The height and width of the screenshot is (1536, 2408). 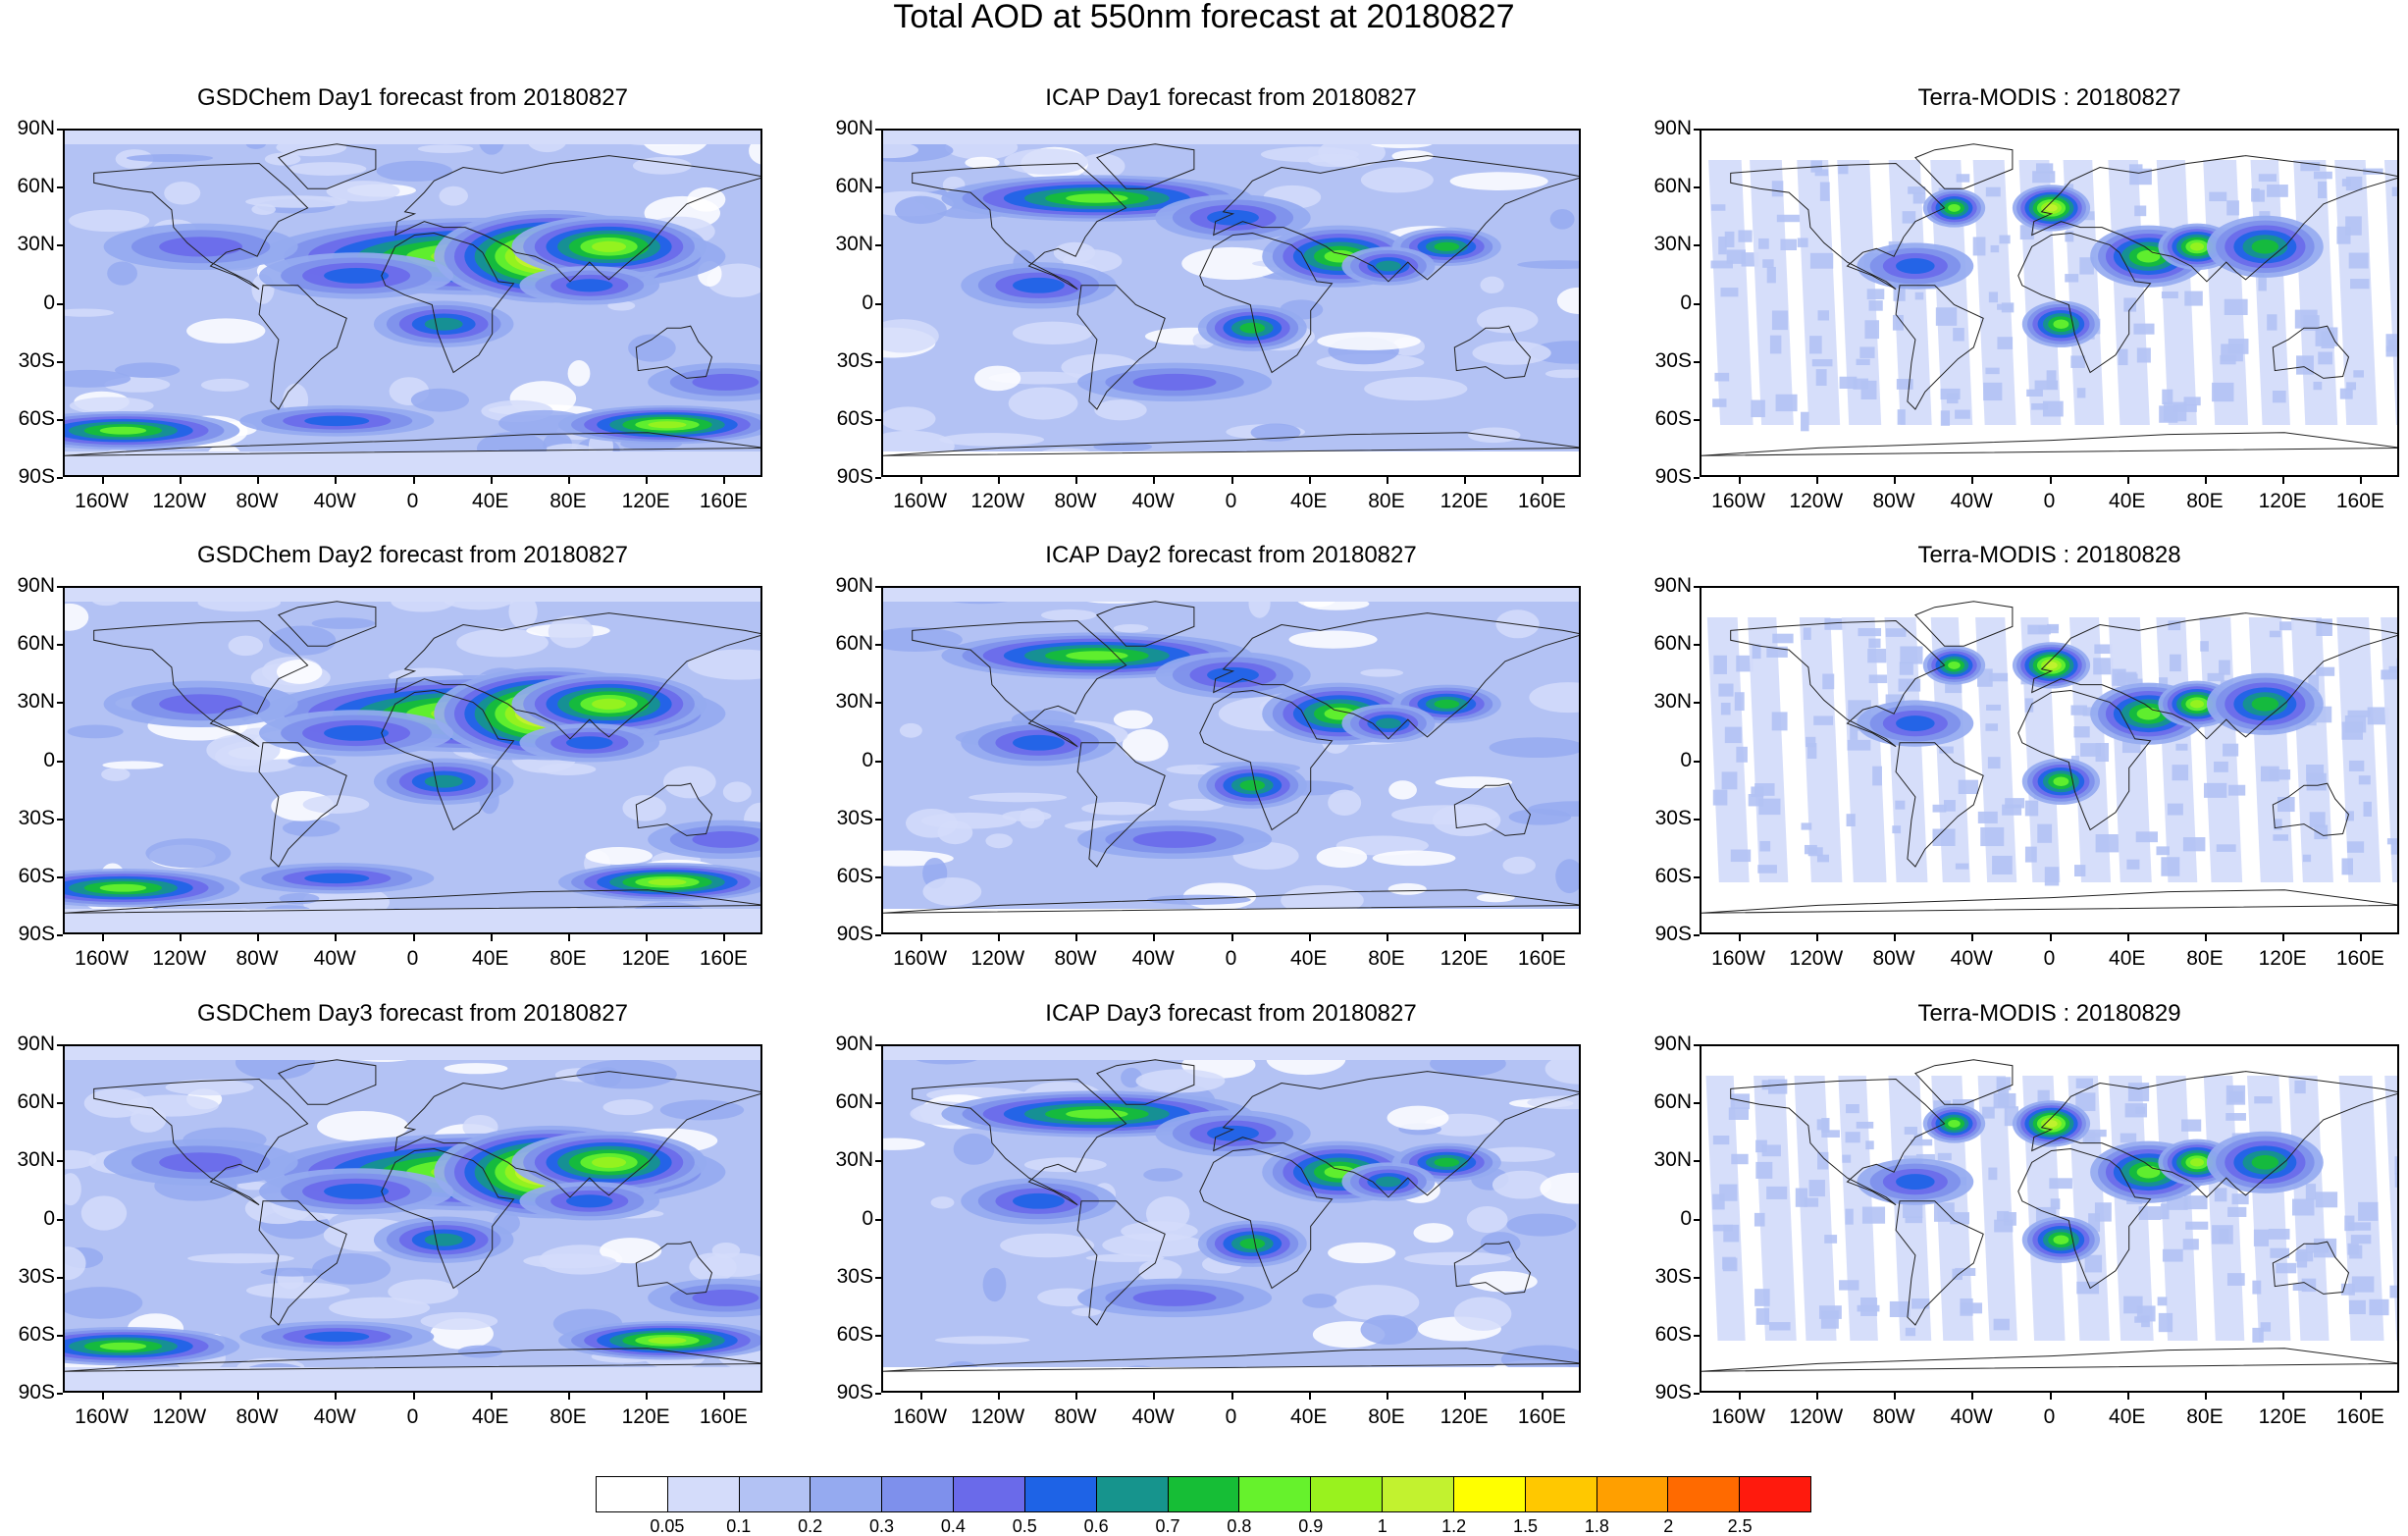 What do you see at coordinates (854, 1102) in the screenshot?
I see `lat-tick-label: 60N` at bounding box center [854, 1102].